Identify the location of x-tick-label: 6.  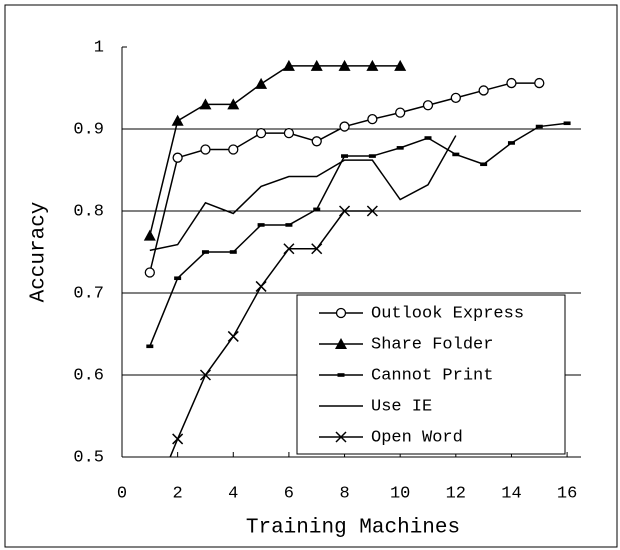
(289, 493).